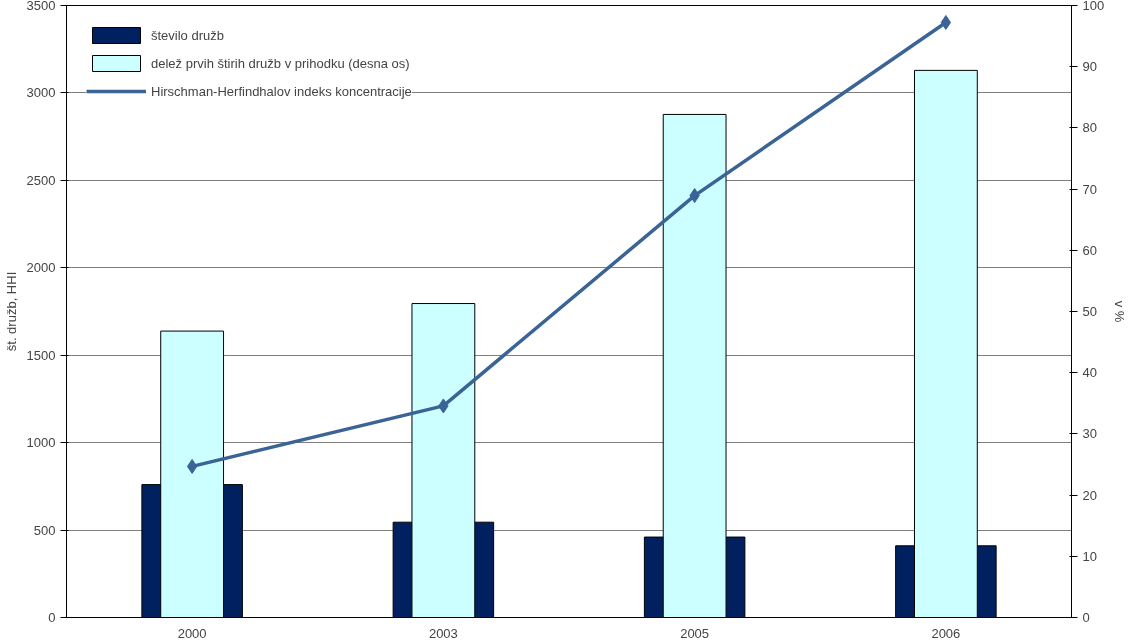 Image resolution: width=1134 pixels, height=644 pixels. Describe the element at coordinates (1089, 556) in the screenshot. I see `y2-tick-label: 10` at that location.